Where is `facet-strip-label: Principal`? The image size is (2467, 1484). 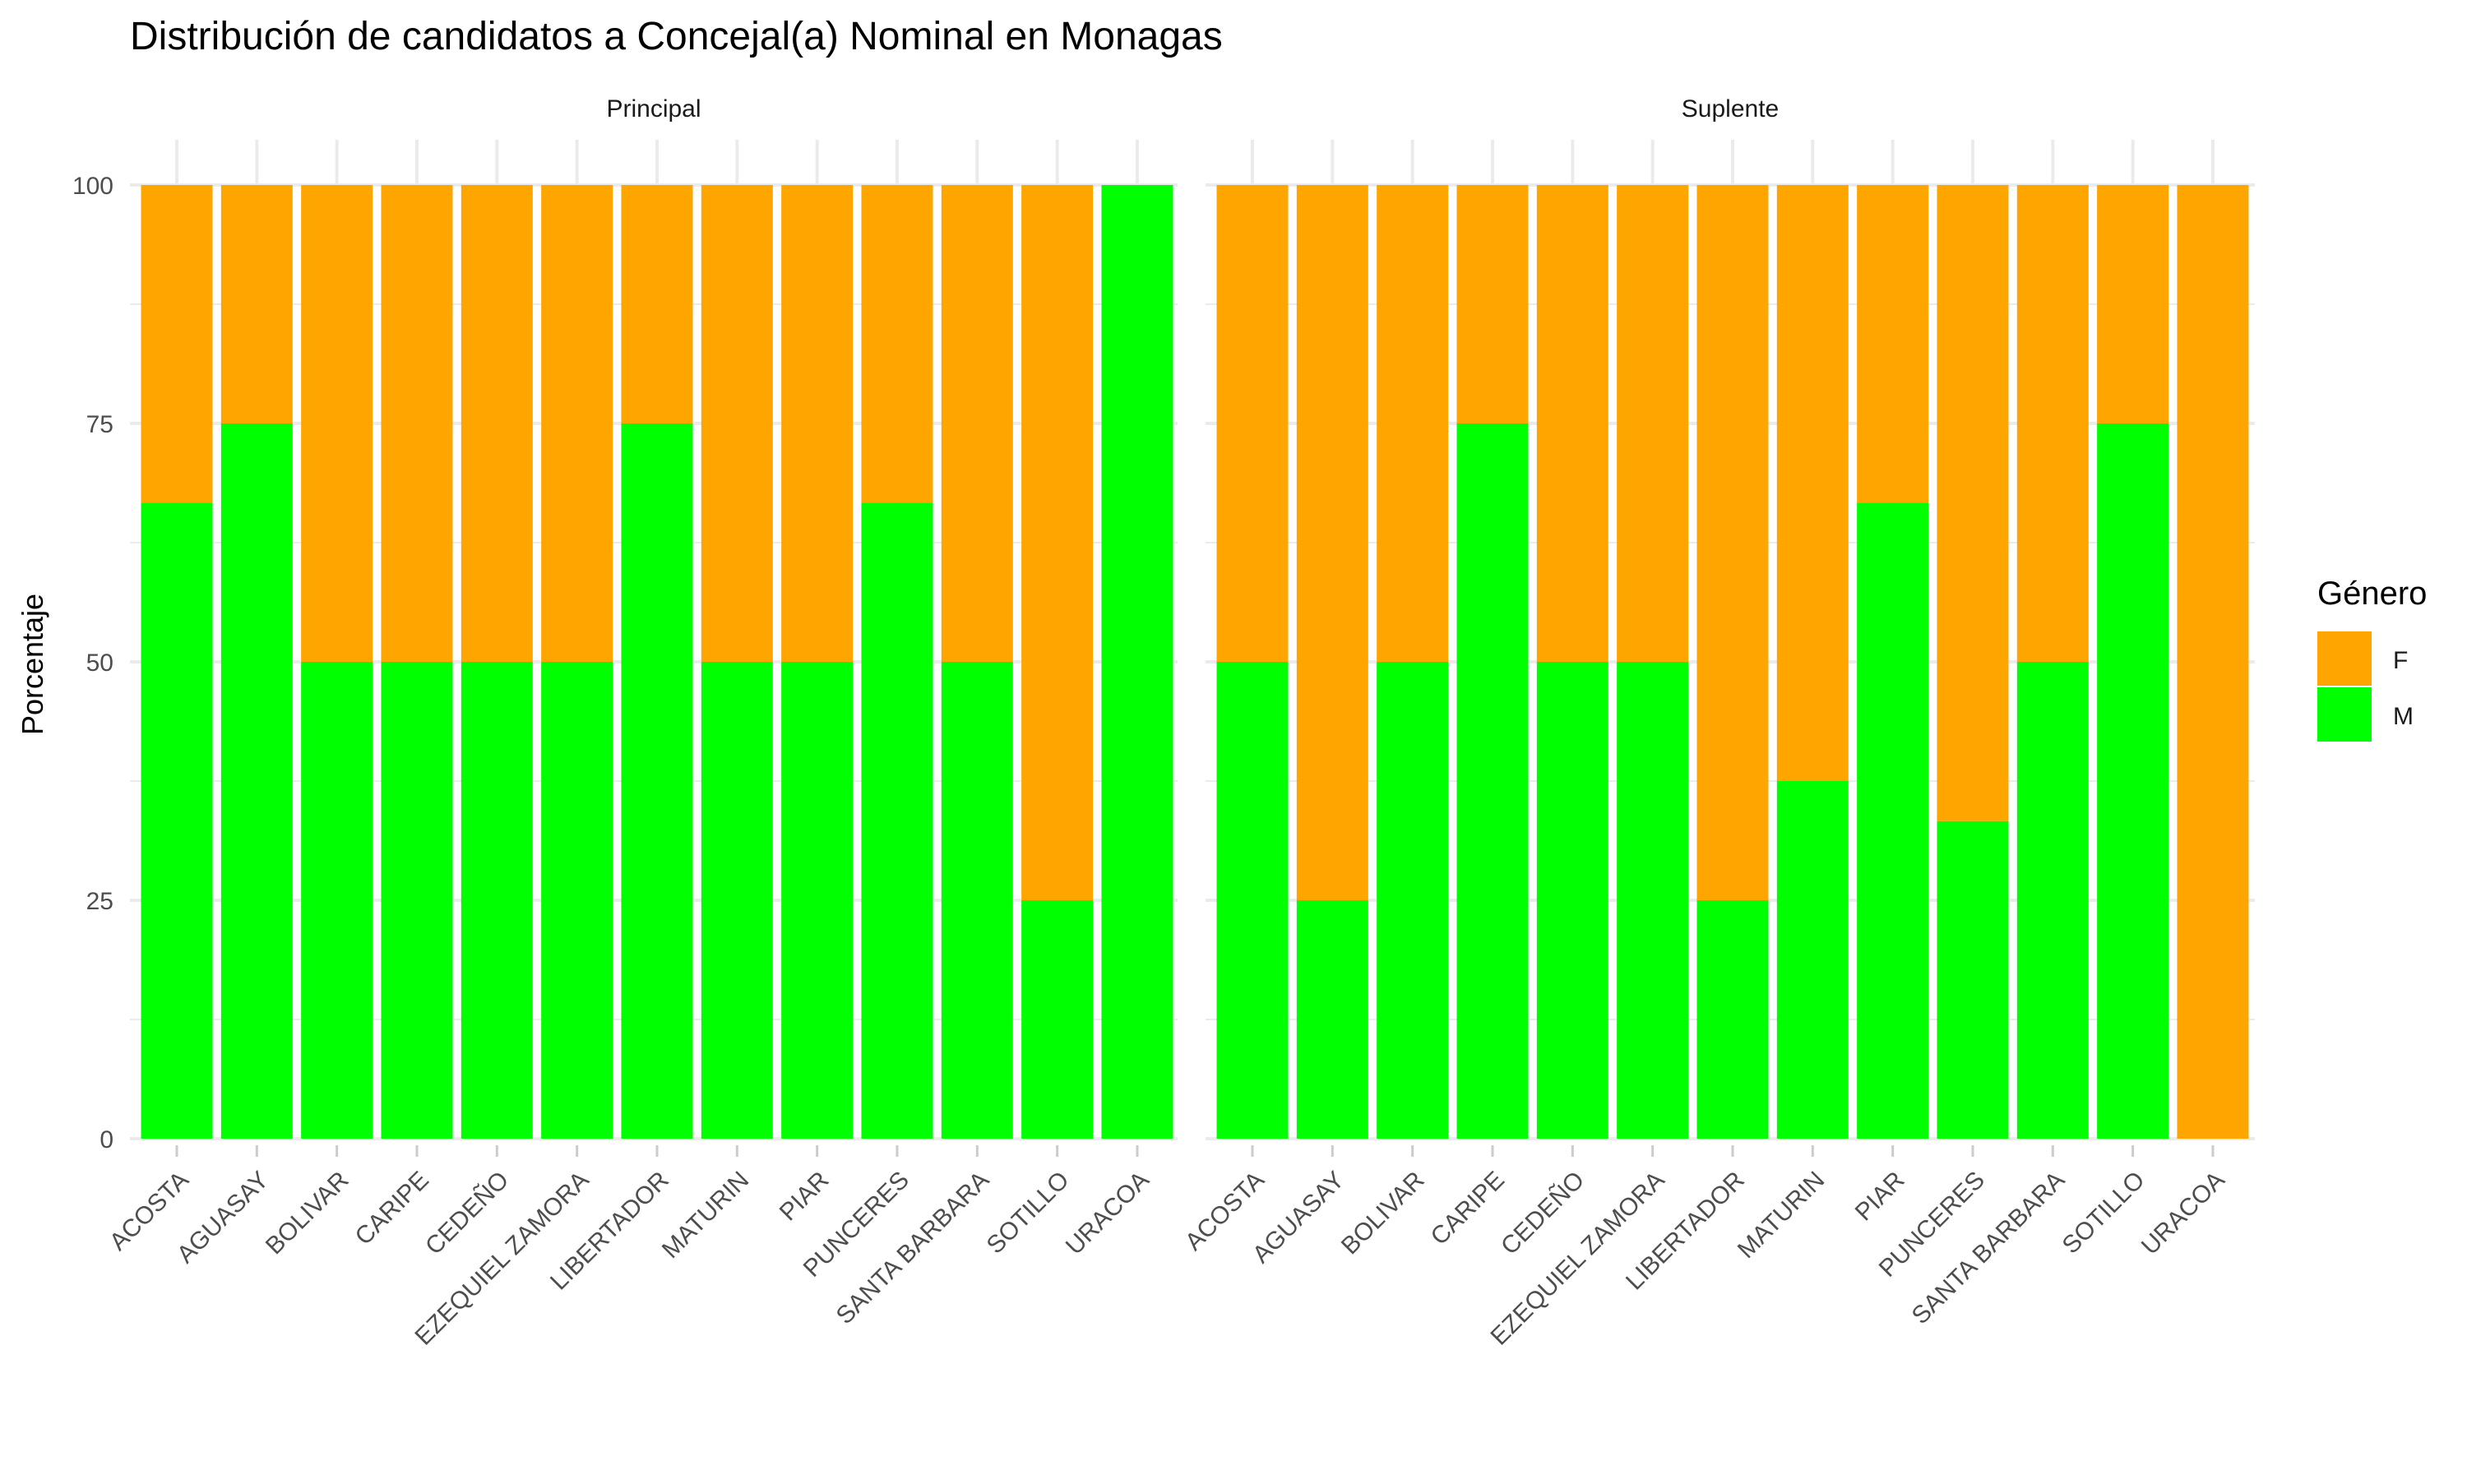
facet-strip-label: Principal is located at coordinates (653, 109).